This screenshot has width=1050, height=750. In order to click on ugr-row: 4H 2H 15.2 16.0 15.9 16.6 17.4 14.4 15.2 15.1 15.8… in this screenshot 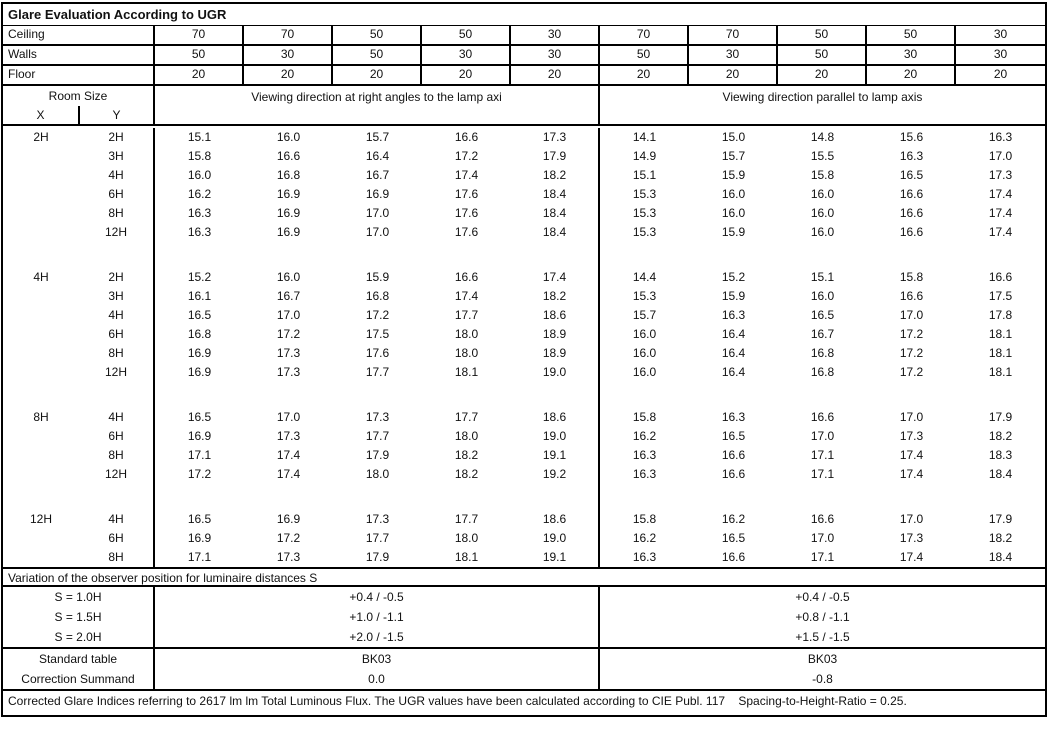, I will do `click(524, 277)`.